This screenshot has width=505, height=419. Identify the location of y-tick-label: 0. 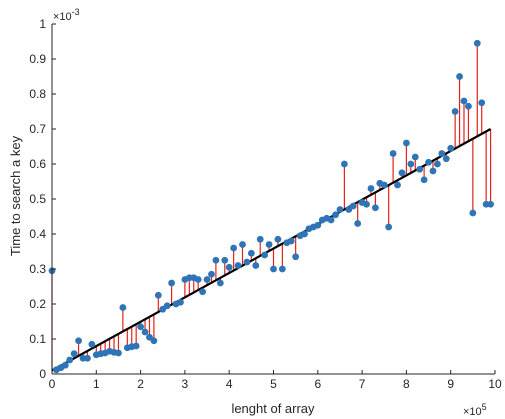
(42, 374).